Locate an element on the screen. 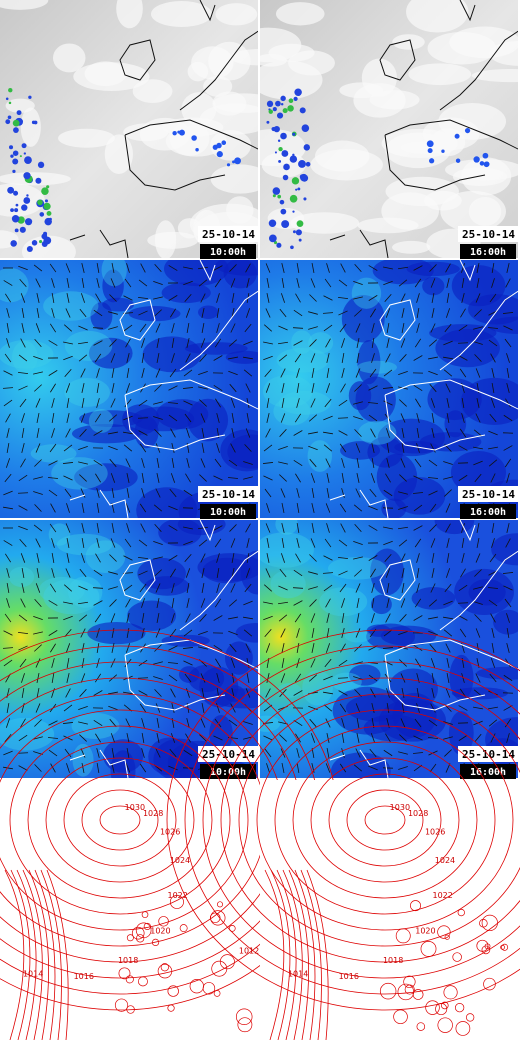 The image size is (520, 1040). isobar-label: 1030 is located at coordinates (135, 807).